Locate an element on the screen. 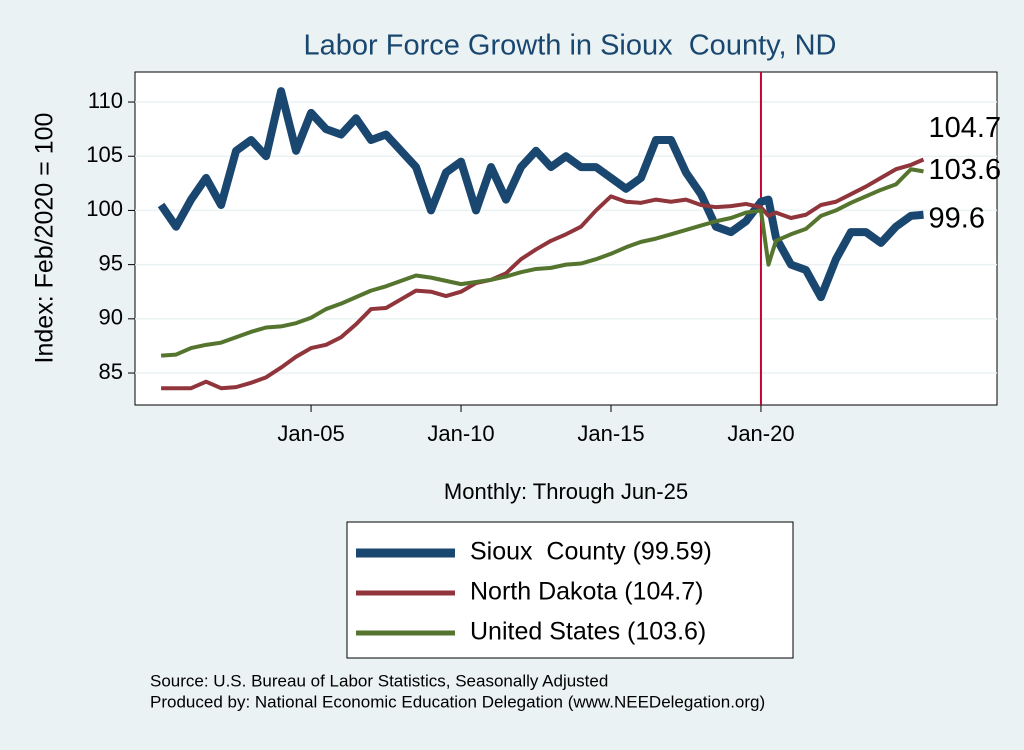  legend-label: United States (103.6) is located at coordinates (588, 632).